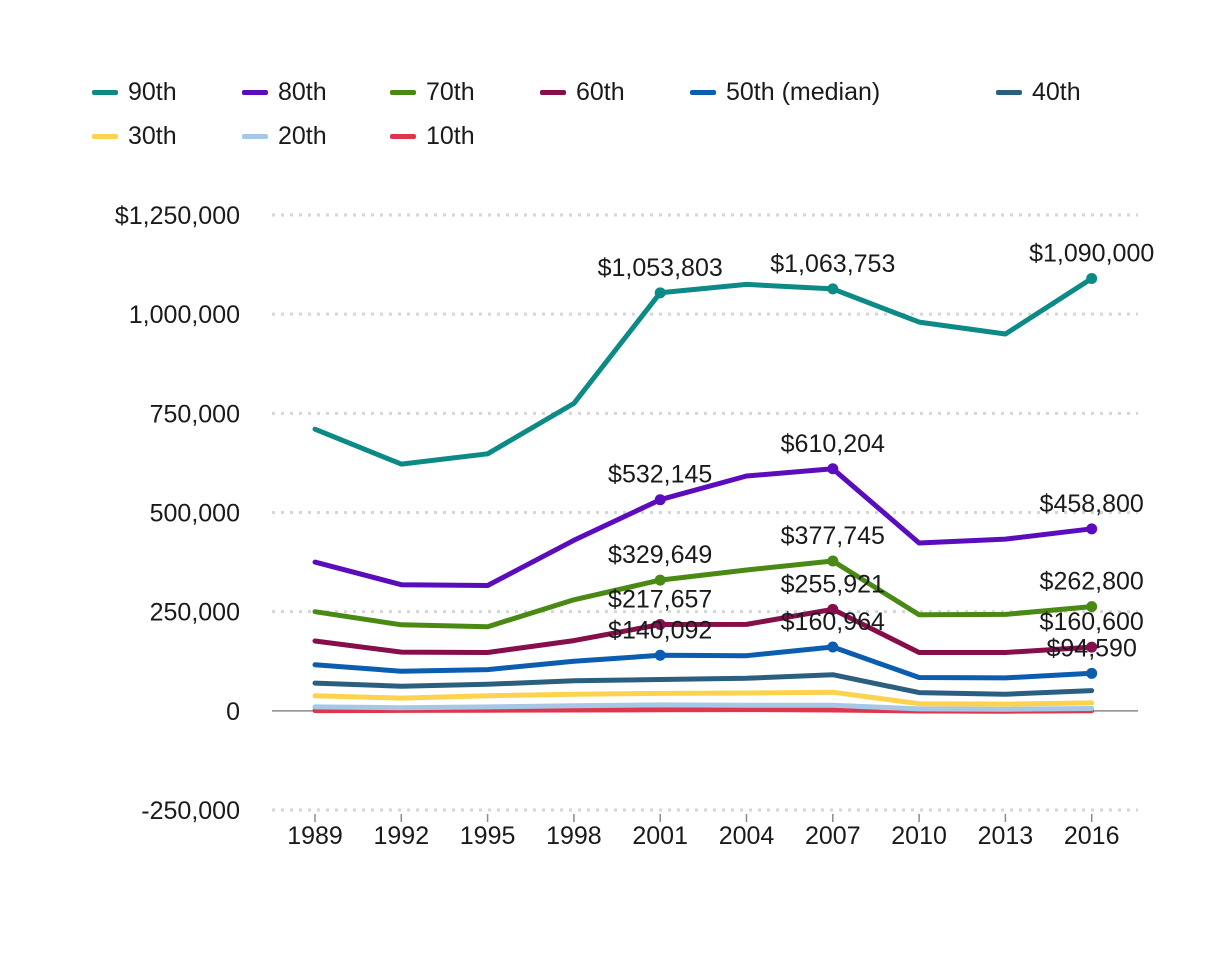 This screenshot has width=1216, height=961. Describe the element at coordinates (703, 698) in the screenshot. I see `series-line-30th` at that location.